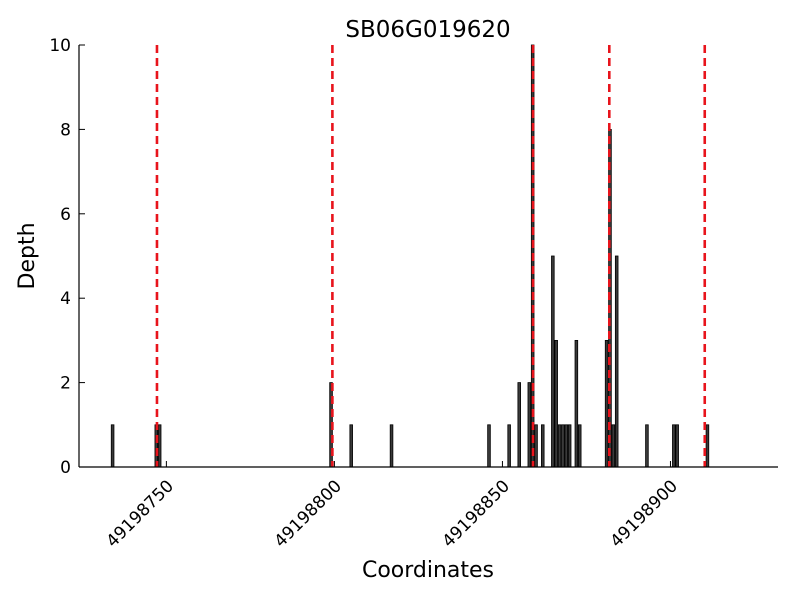  I want to click on x-tick-label: 49198900, so click(644, 513).